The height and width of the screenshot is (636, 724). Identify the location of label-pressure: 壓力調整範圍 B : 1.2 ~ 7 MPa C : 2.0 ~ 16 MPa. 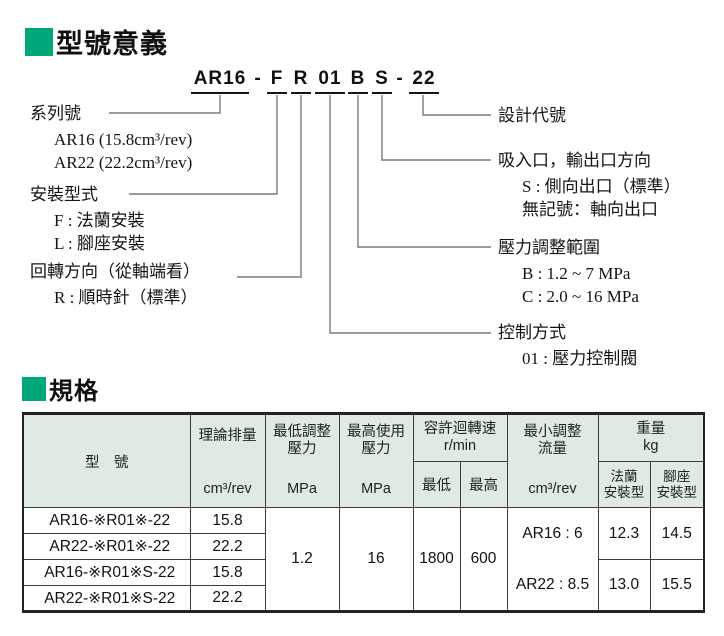
(568, 272).